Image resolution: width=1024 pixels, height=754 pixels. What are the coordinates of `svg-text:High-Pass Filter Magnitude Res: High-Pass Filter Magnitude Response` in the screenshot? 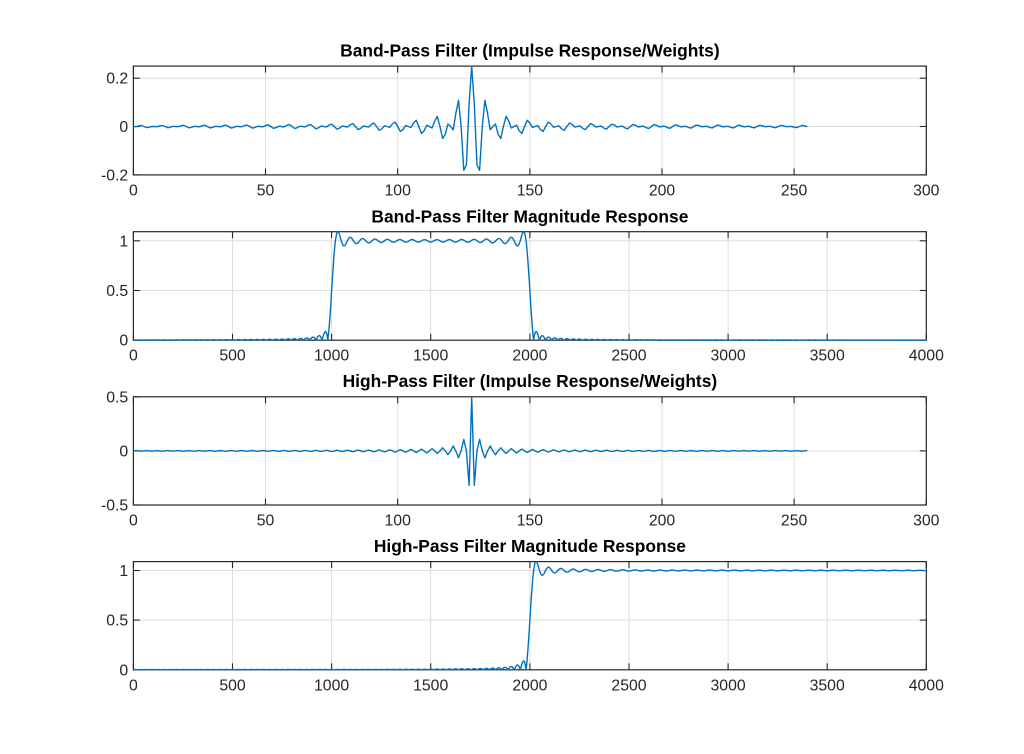 It's located at (530, 546).